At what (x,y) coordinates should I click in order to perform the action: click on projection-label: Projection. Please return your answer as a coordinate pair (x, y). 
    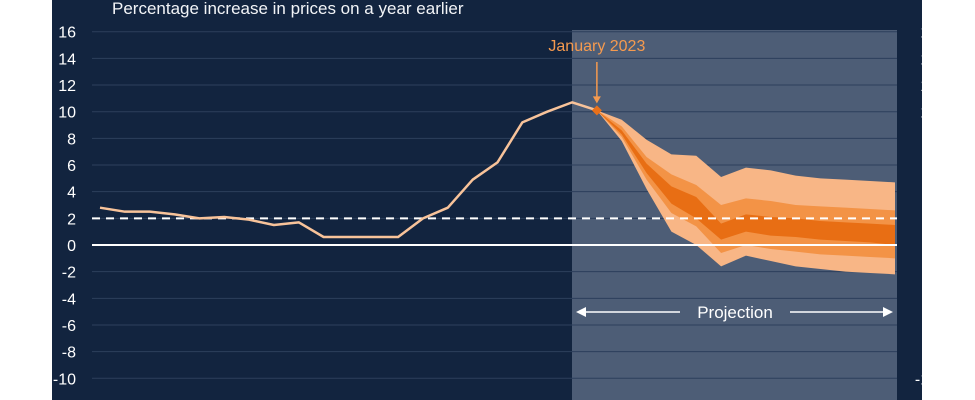
    Looking at the image, I should click on (735, 312).